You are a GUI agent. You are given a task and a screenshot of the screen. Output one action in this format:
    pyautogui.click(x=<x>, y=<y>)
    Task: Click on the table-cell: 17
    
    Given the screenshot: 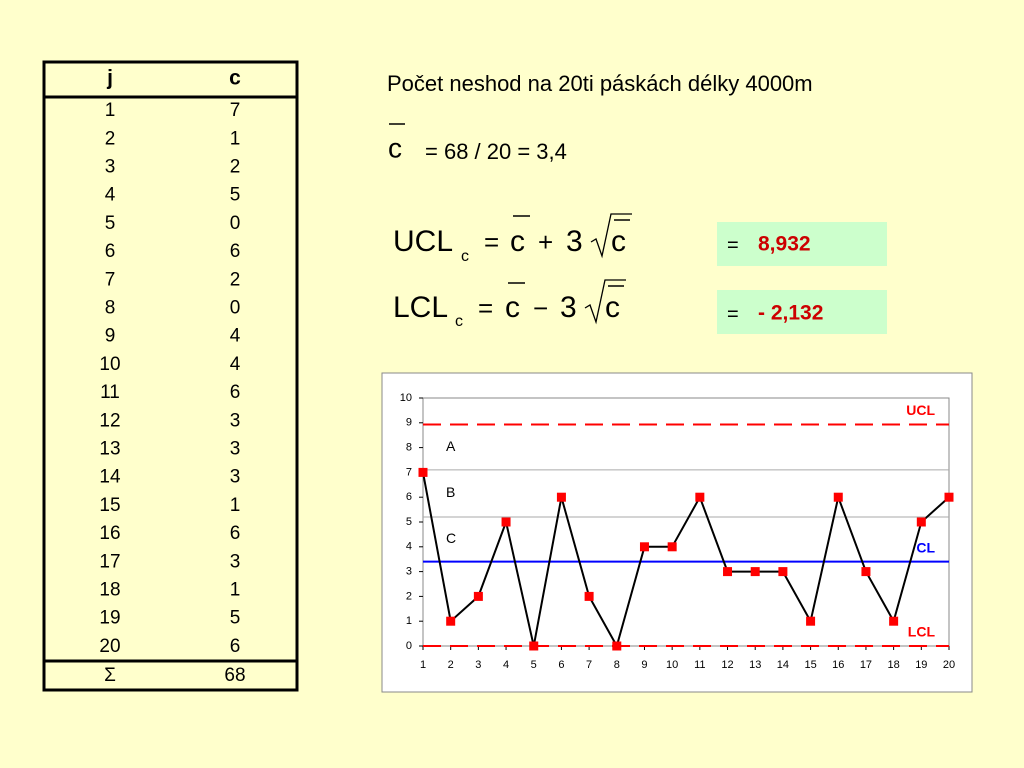 What is the action you would take?
    pyautogui.click(x=109, y=561)
    